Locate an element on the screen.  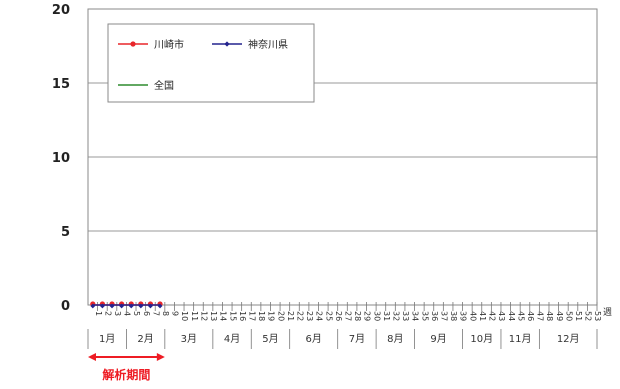
month-label: 1月 is located at coordinates (107, 339).